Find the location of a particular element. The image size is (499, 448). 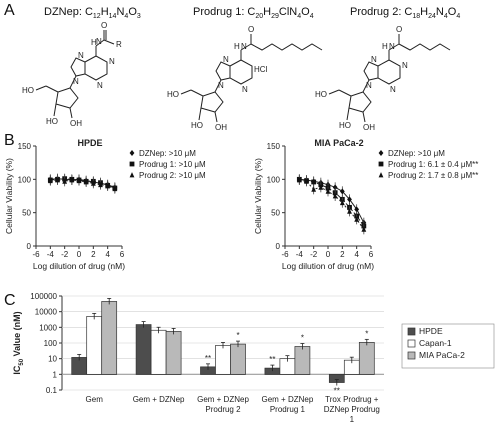

ic50-category-label: 1 is located at coordinates (352, 419).